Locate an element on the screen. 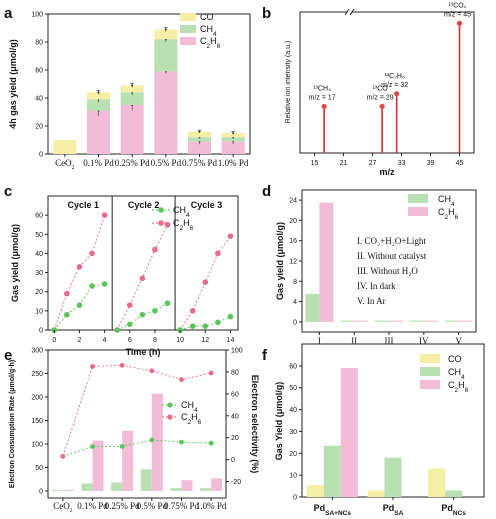  selectivity-point-ch4 is located at coordinates (211, 443).